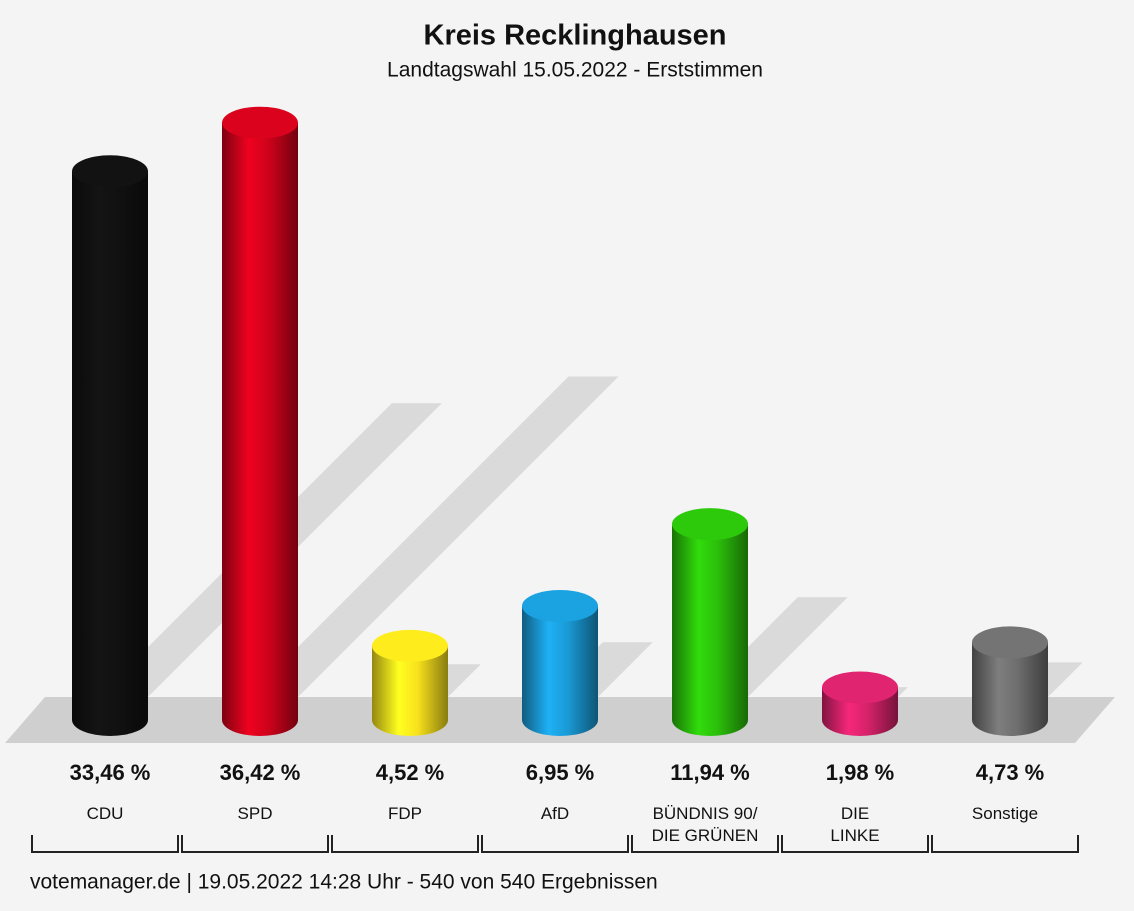 The height and width of the screenshot is (911, 1134). Describe the element at coordinates (575, 70) in the screenshot. I see `chart-subtitle: Landtagswahl 15.05.2022 - Erststimmen` at that location.